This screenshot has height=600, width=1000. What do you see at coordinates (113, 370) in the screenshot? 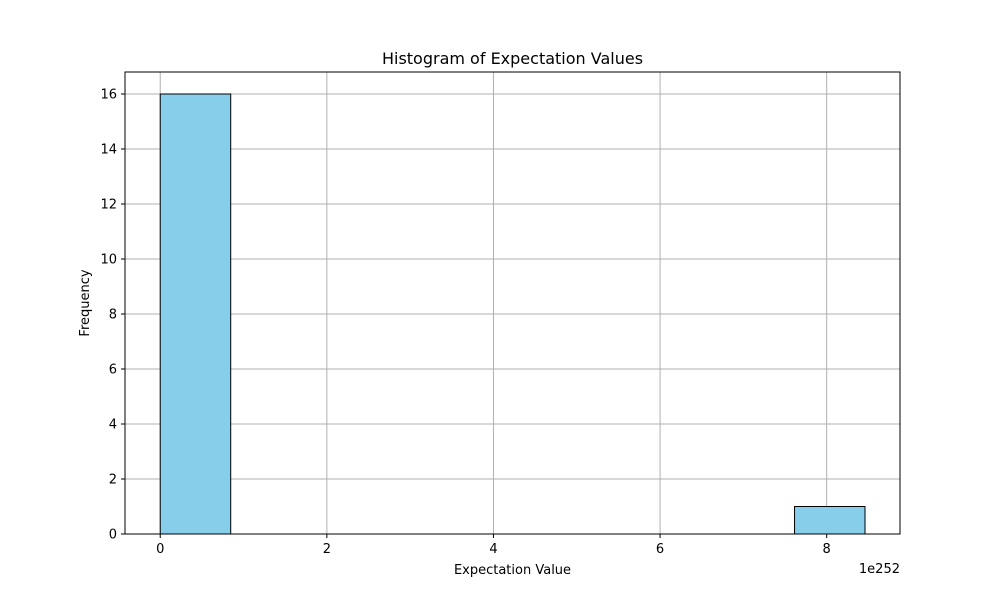
I see `y-tick-label: 6` at bounding box center [113, 370].